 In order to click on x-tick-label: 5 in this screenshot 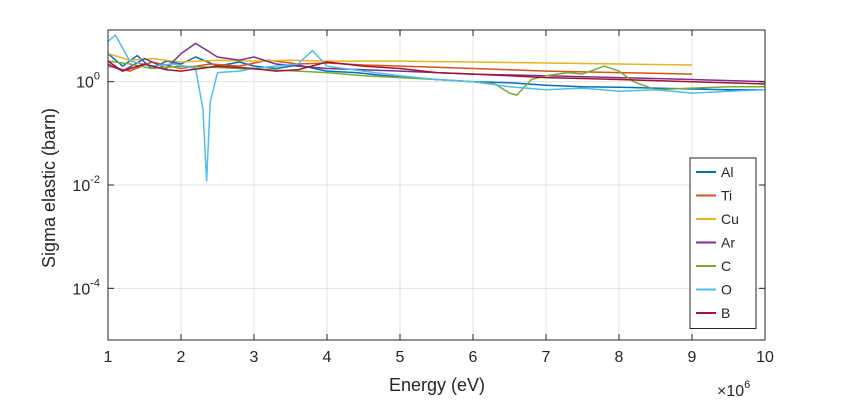, I will do `click(400, 357)`.